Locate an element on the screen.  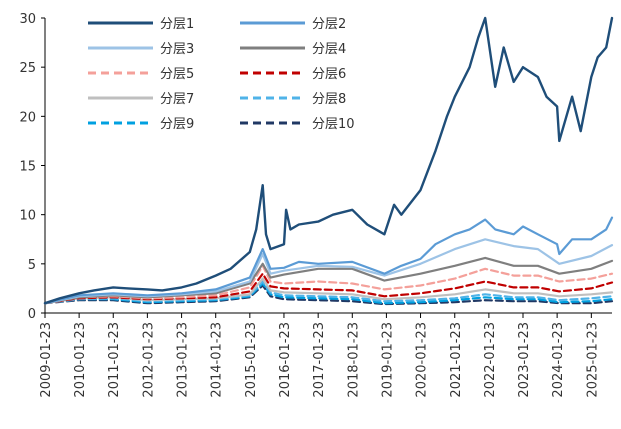
legend-label-9: 分层9 is located at coordinates (177, 124).